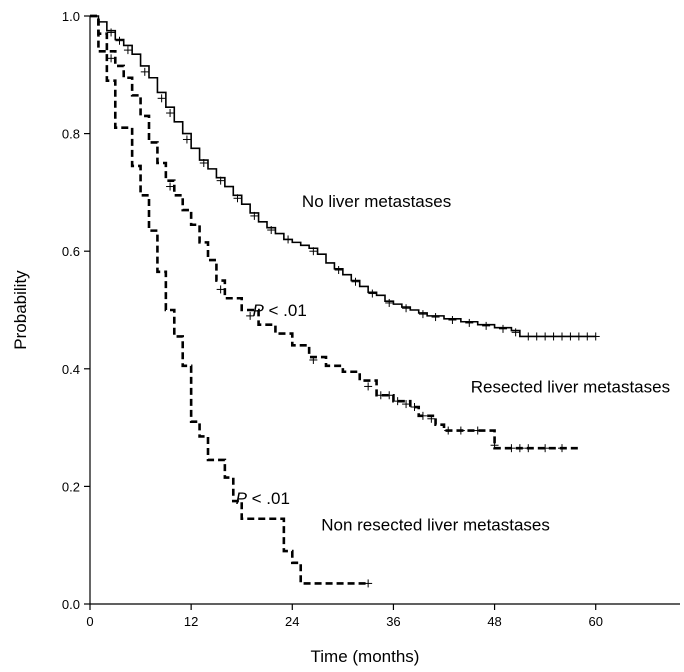 Image resolution: width=684 pixels, height=672 pixels. Describe the element at coordinates (71, 16) in the screenshot. I see `y-tick-label: 1.0` at that location.